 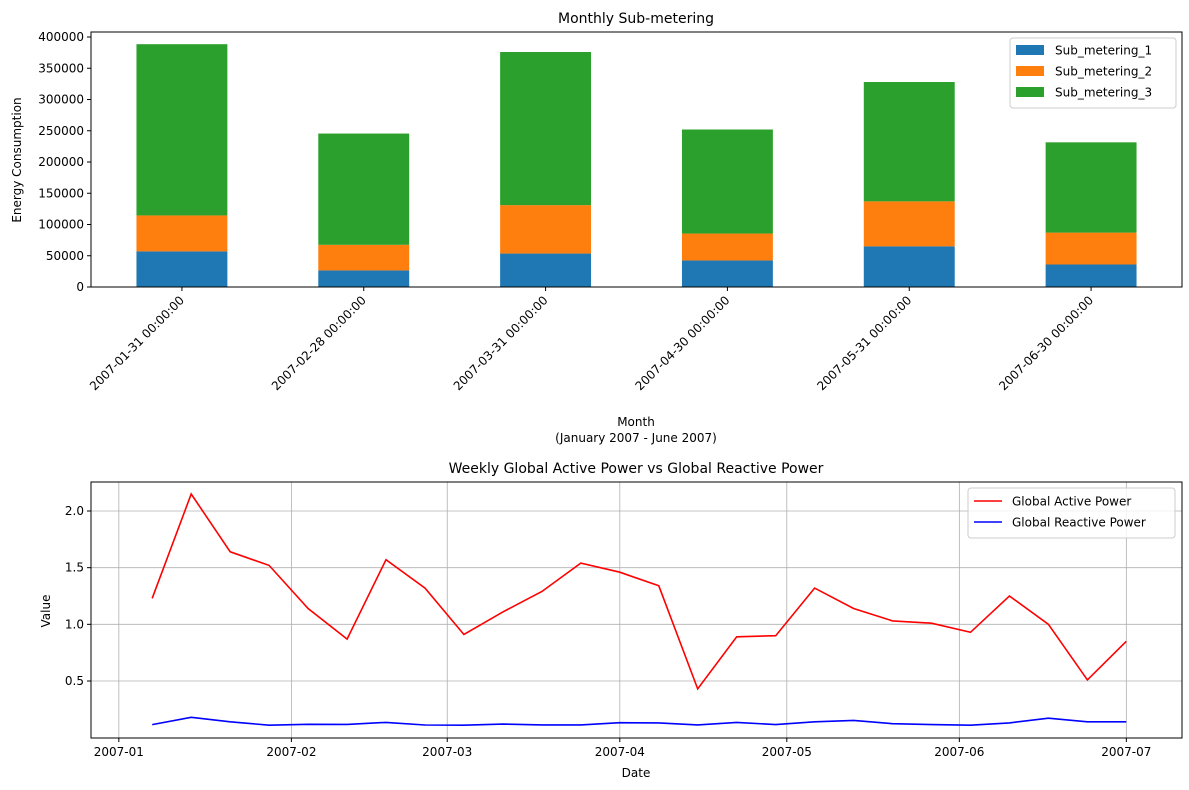 I want to click on y-tick-label: 150000, so click(x=61, y=193).